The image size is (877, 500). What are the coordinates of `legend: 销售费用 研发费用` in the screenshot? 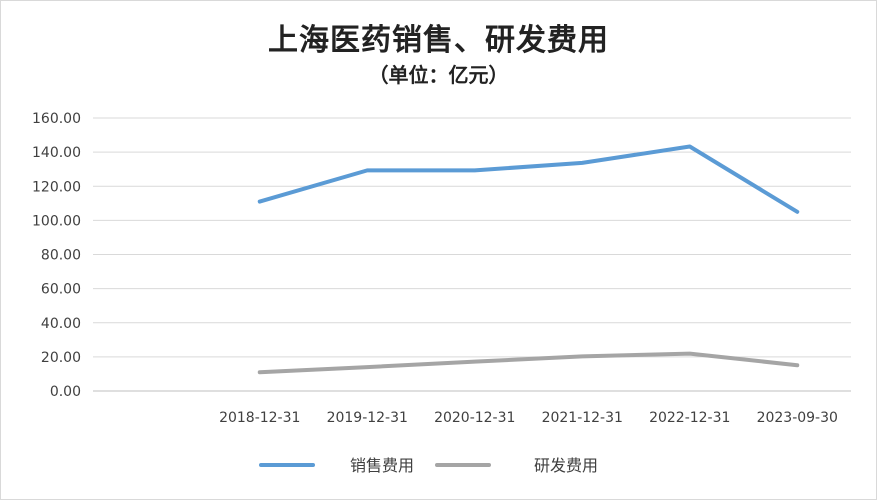 It's located at (428, 465).